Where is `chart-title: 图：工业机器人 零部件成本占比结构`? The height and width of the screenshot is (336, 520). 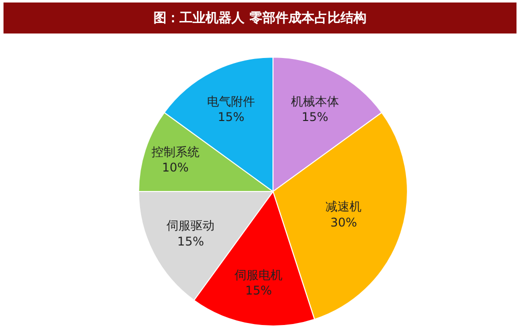 chart-title: 图：工业机器人 零部件成本占比结构 is located at coordinates (260, 18).